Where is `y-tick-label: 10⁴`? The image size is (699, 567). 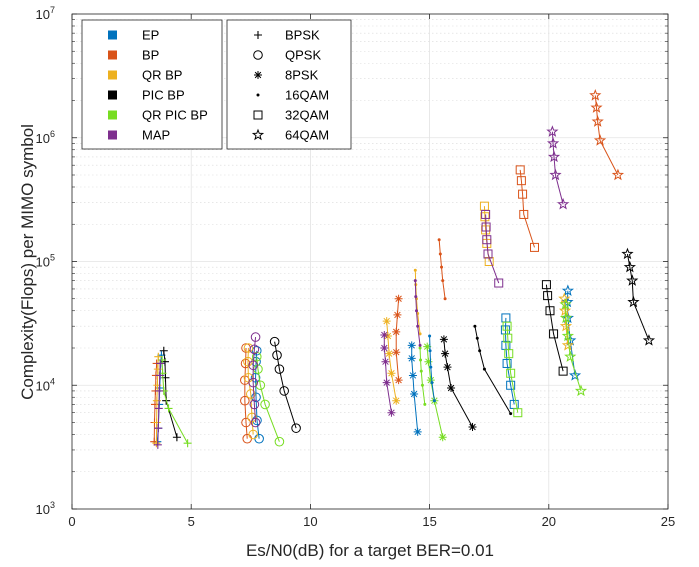
y-tick-label: 10⁴ is located at coordinates (45, 384).